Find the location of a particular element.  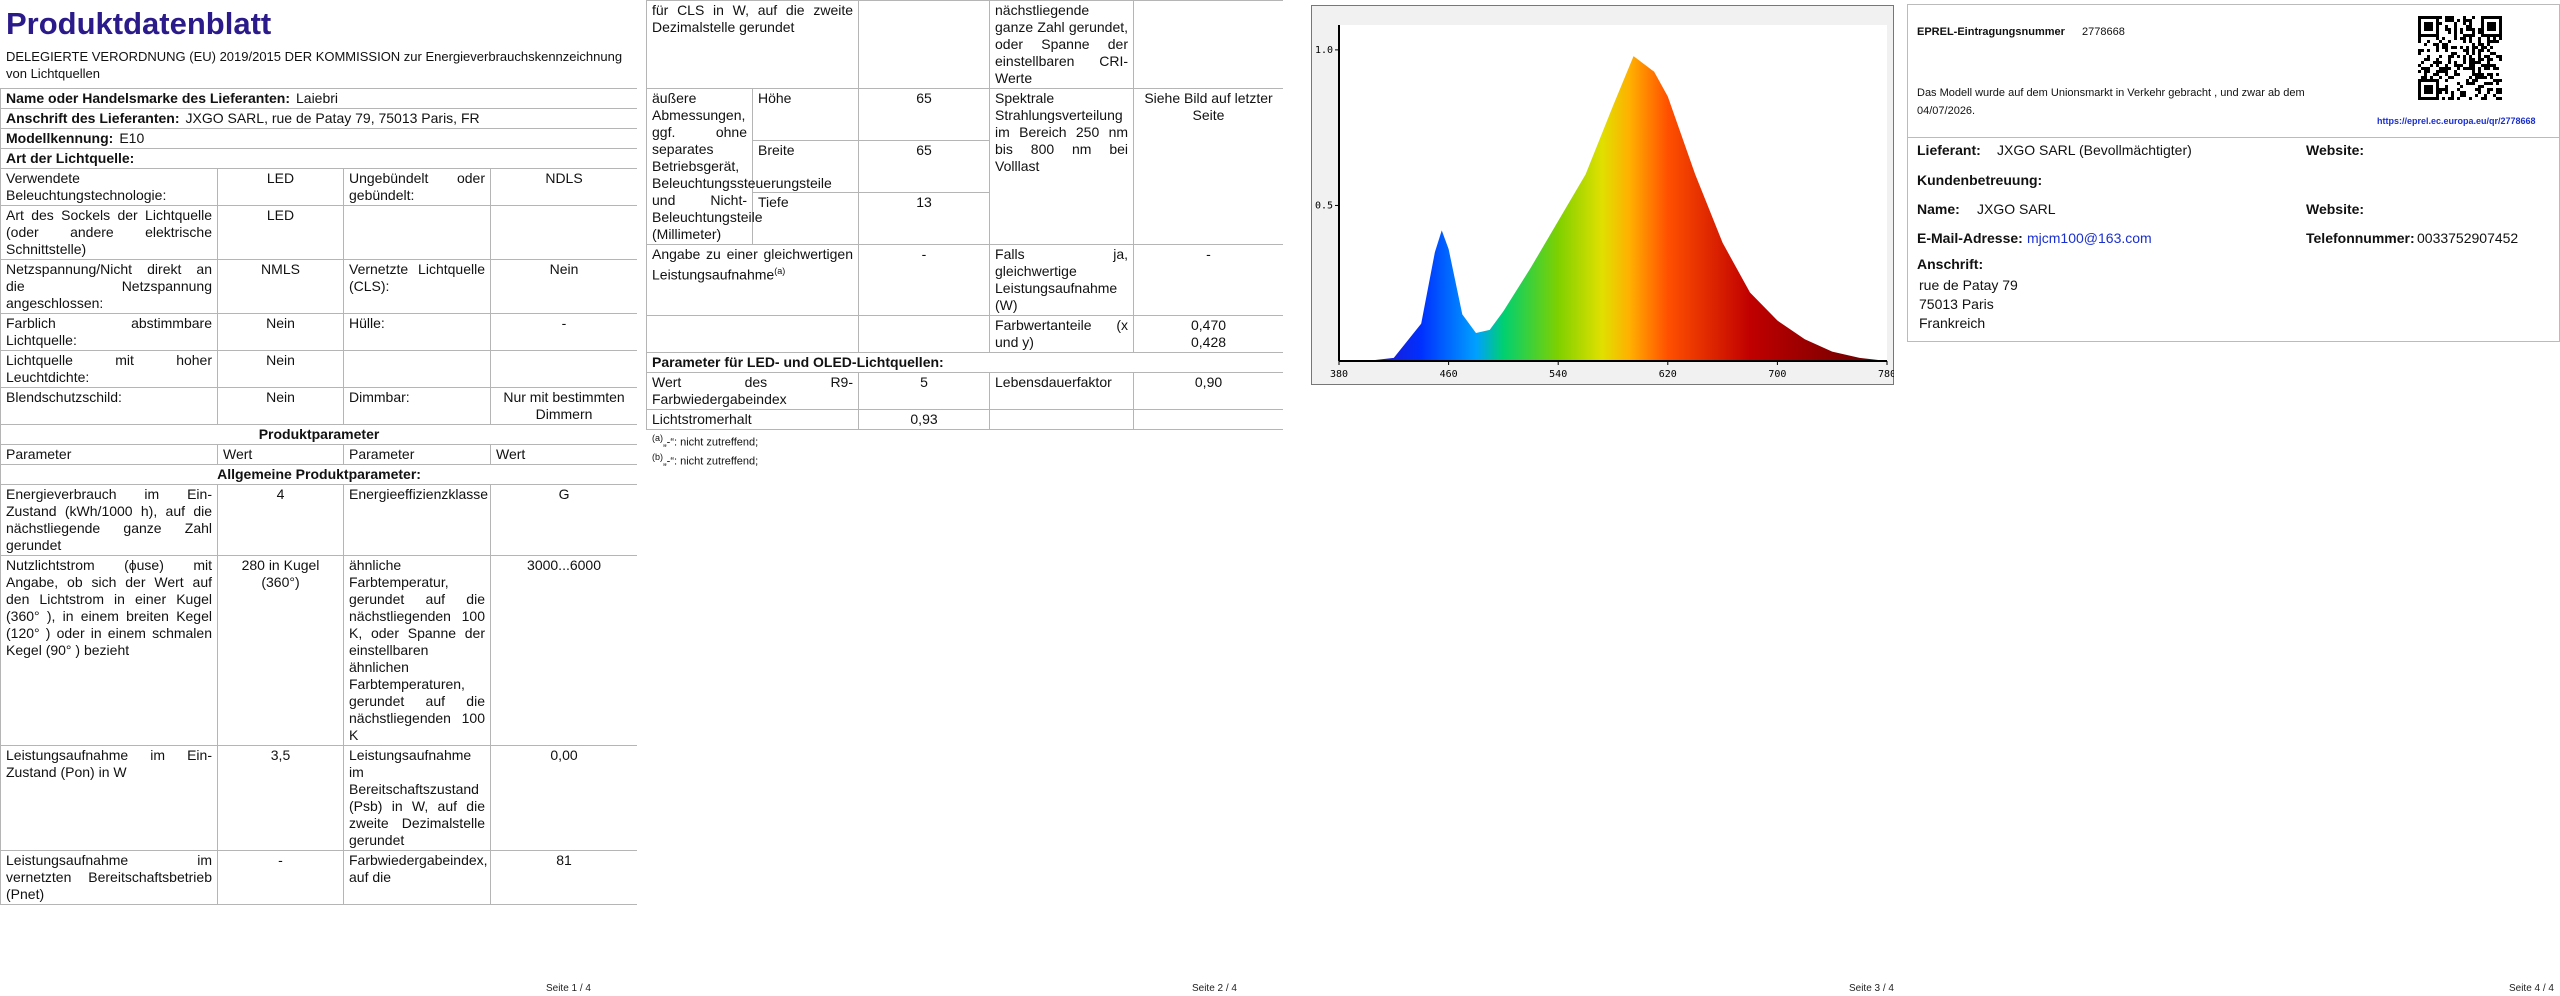

table-cell: Tiefe is located at coordinates (805, 218).